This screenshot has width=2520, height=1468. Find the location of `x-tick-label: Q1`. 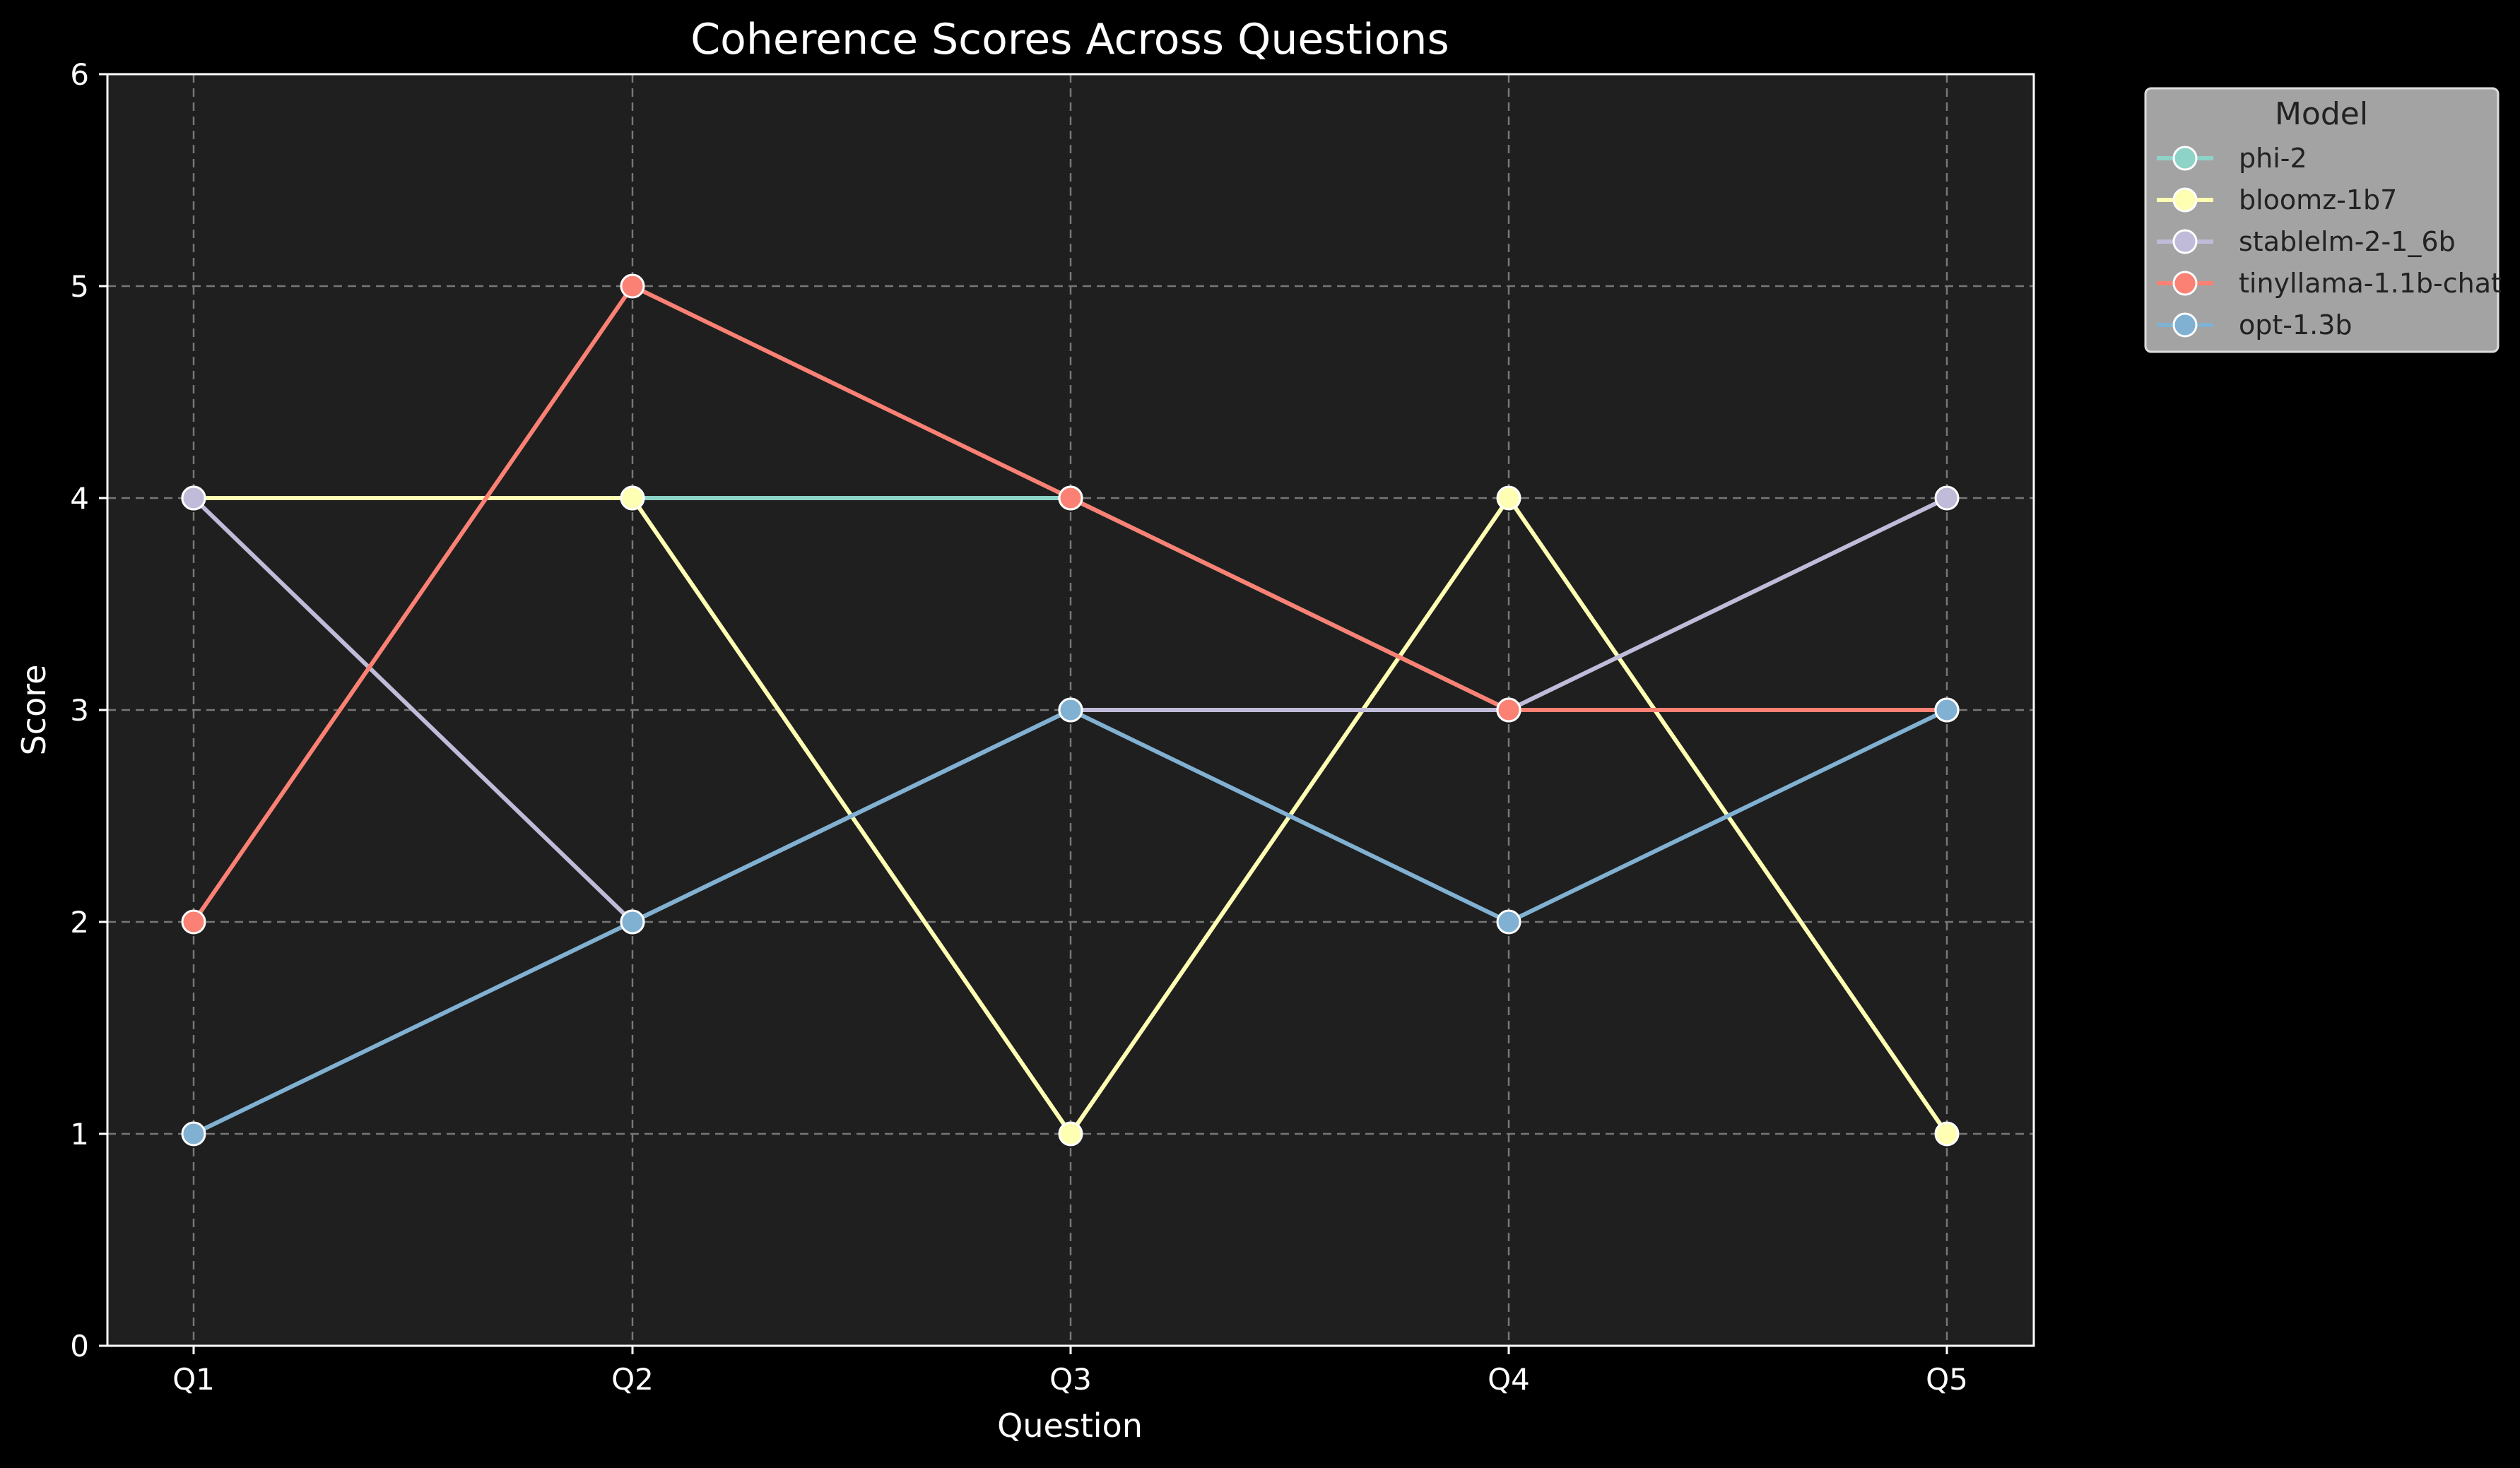

x-tick-label: Q1 is located at coordinates (194, 1379).